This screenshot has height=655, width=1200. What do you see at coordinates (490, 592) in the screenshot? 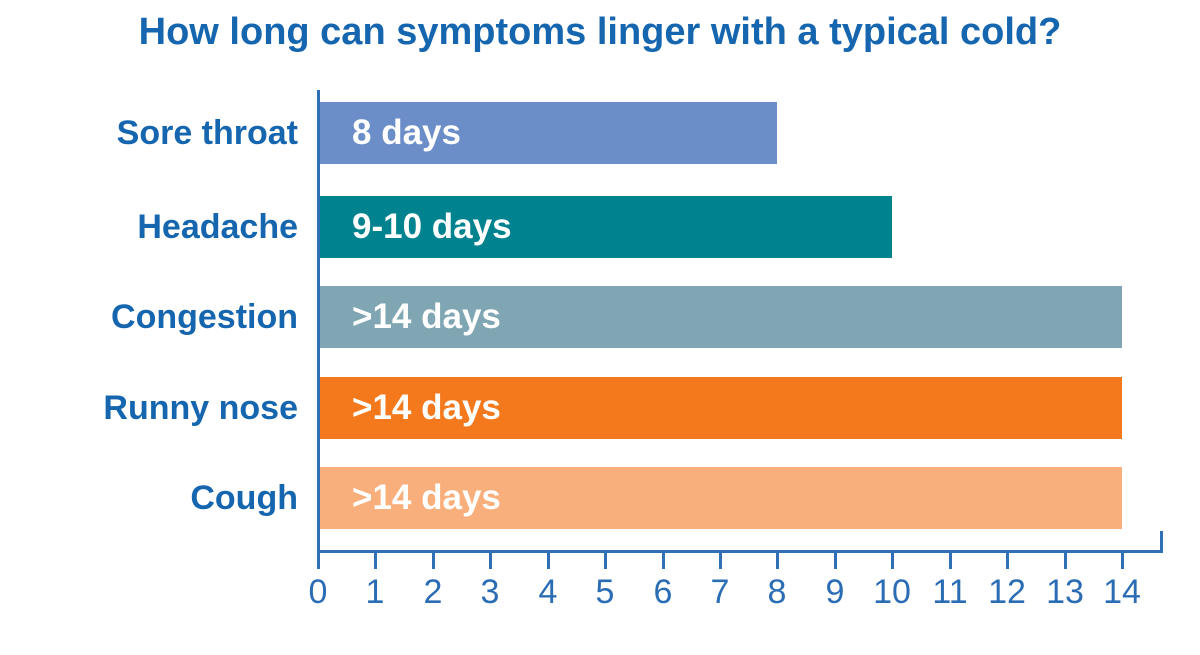
I see `tick-label: 3` at bounding box center [490, 592].